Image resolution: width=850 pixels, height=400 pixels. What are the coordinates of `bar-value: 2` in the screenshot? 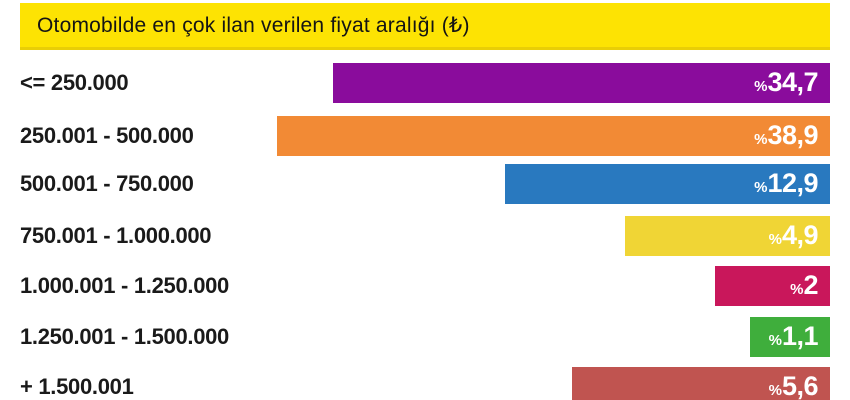 It's located at (810, 285).